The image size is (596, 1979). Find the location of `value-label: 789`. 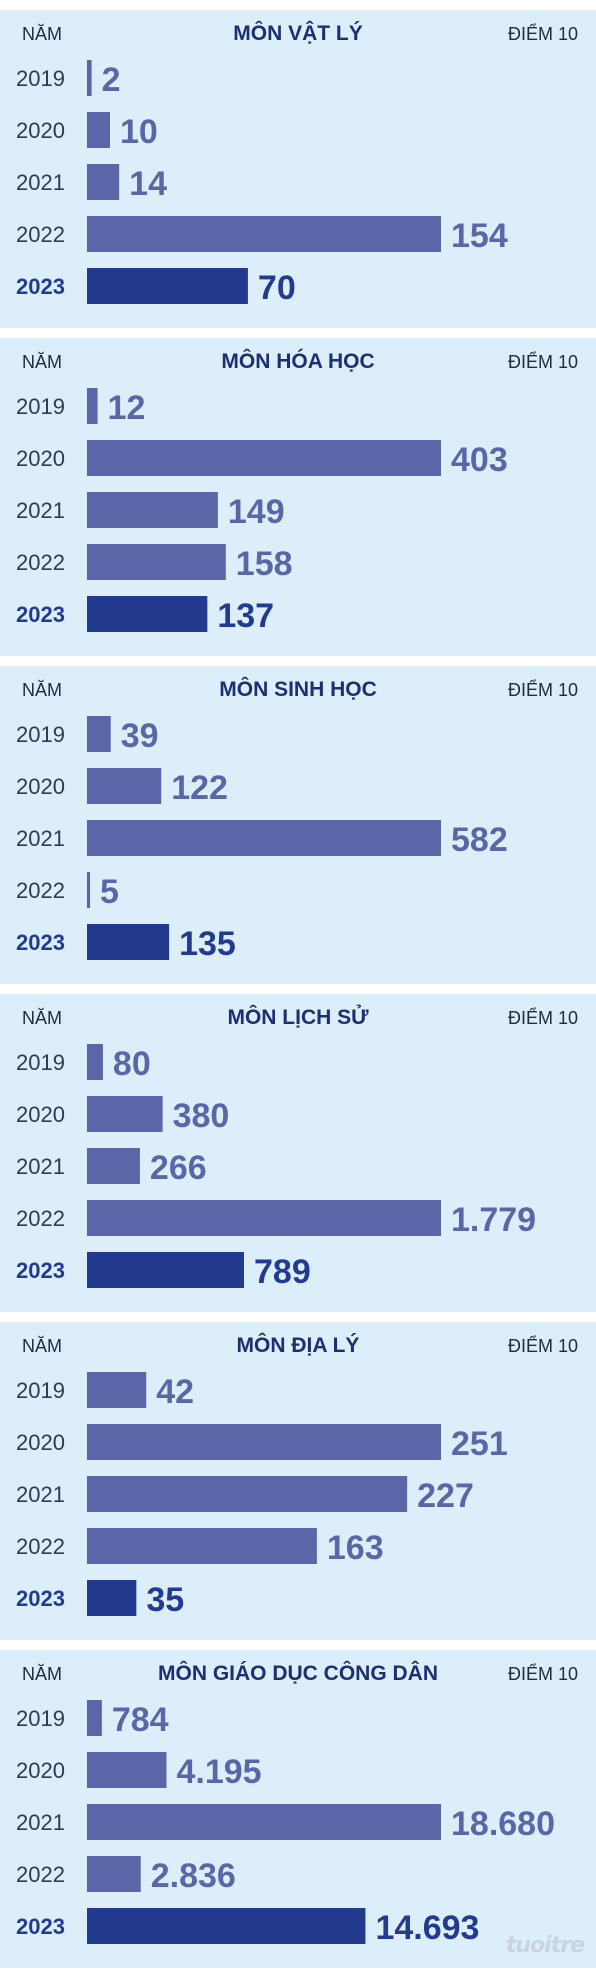

value-label: 789 is located at coordinates (282, 1272).